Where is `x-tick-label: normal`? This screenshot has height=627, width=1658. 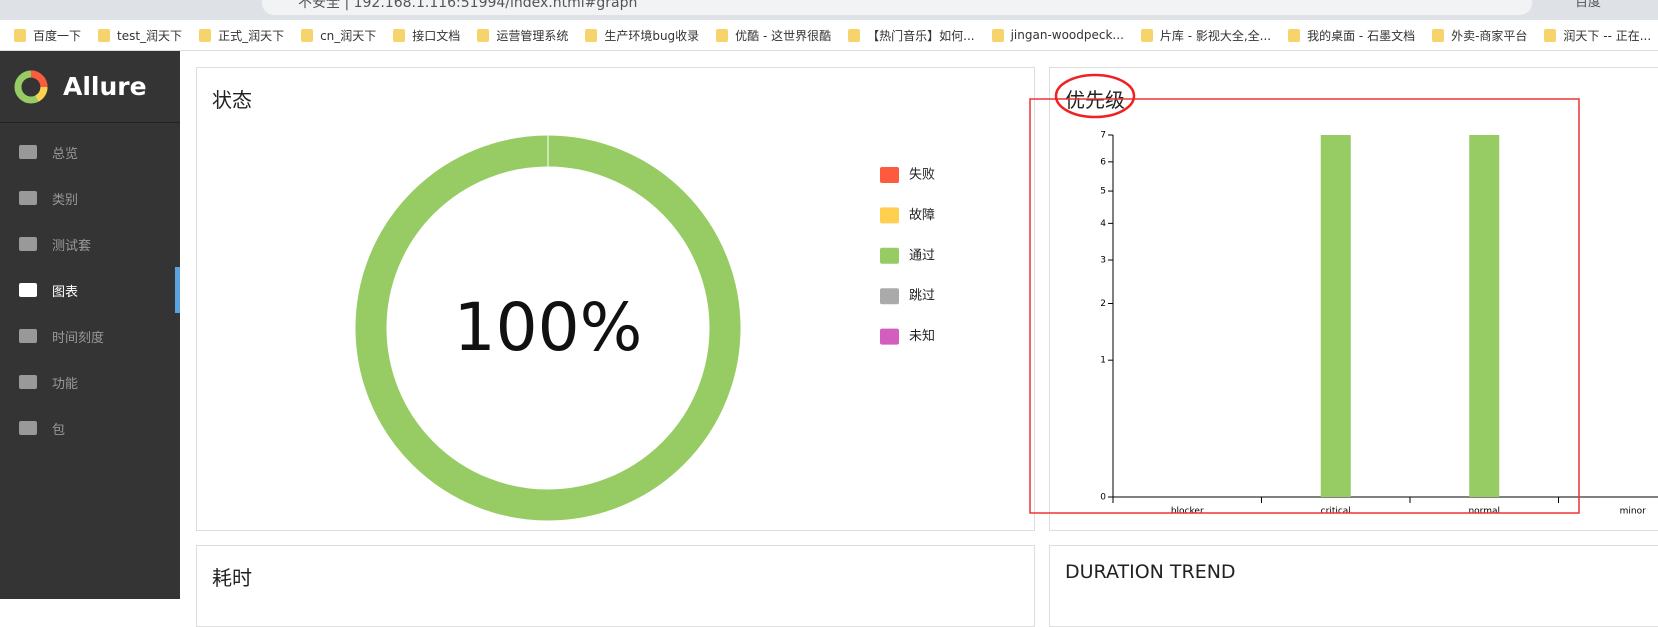 x-tick-label: normal is located at coordinates (1484, 512).